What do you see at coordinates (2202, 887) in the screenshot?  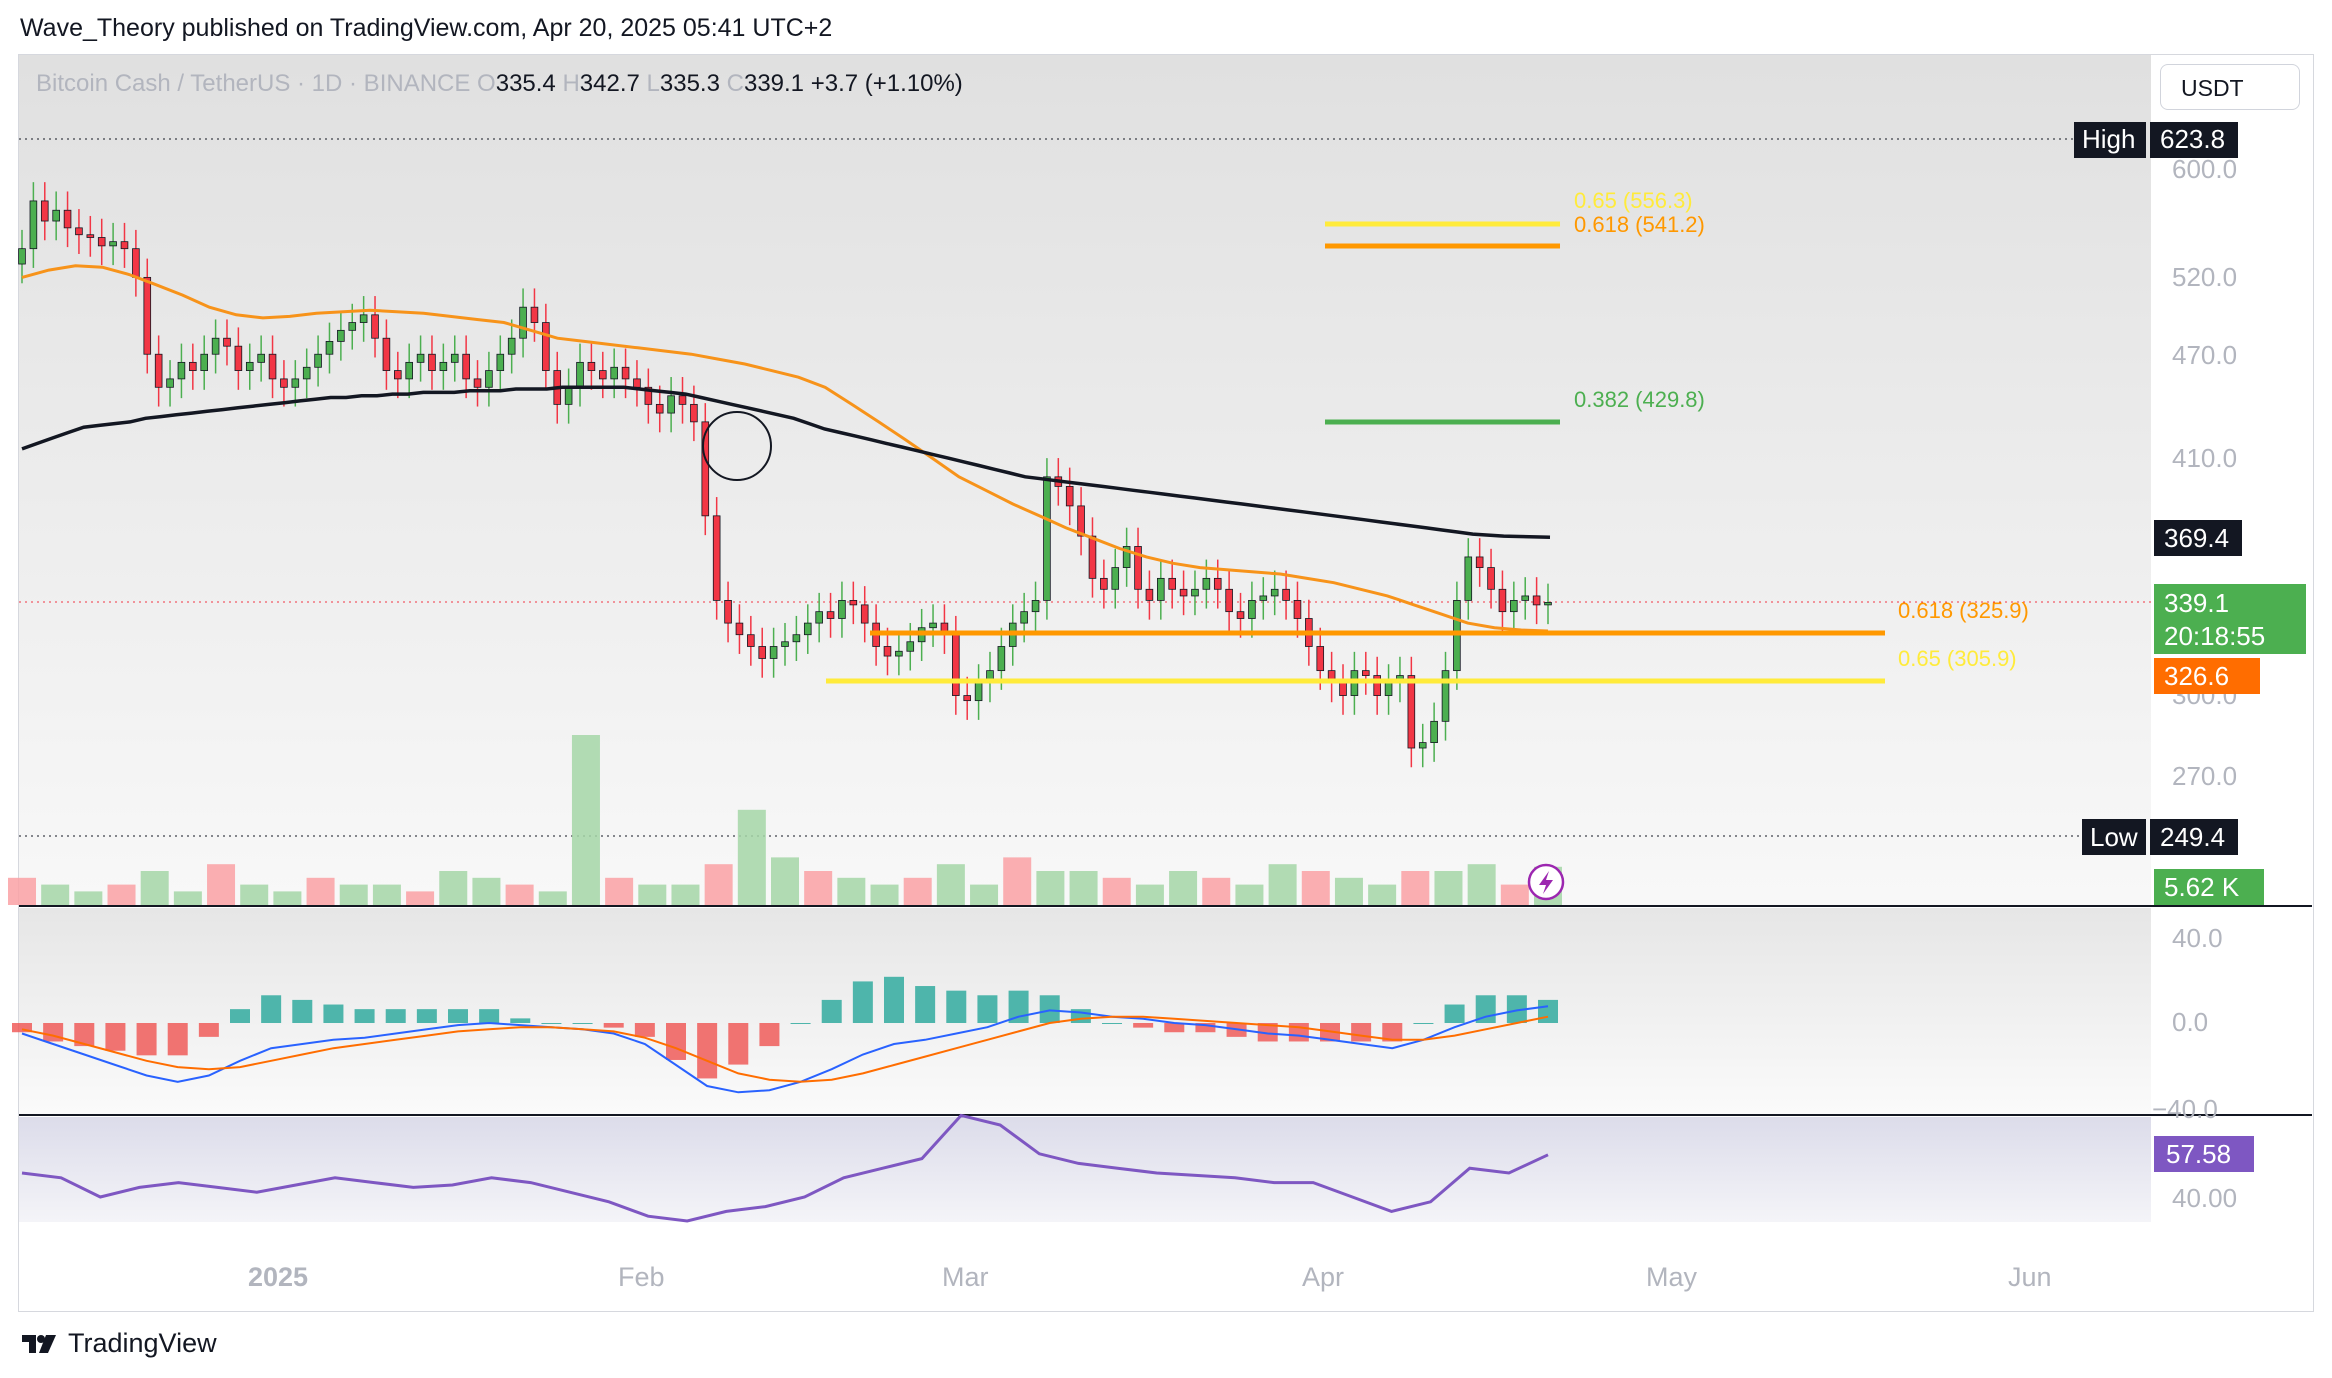 I see `svg-text: 5.62 K` at bounding box center [2202, 887].